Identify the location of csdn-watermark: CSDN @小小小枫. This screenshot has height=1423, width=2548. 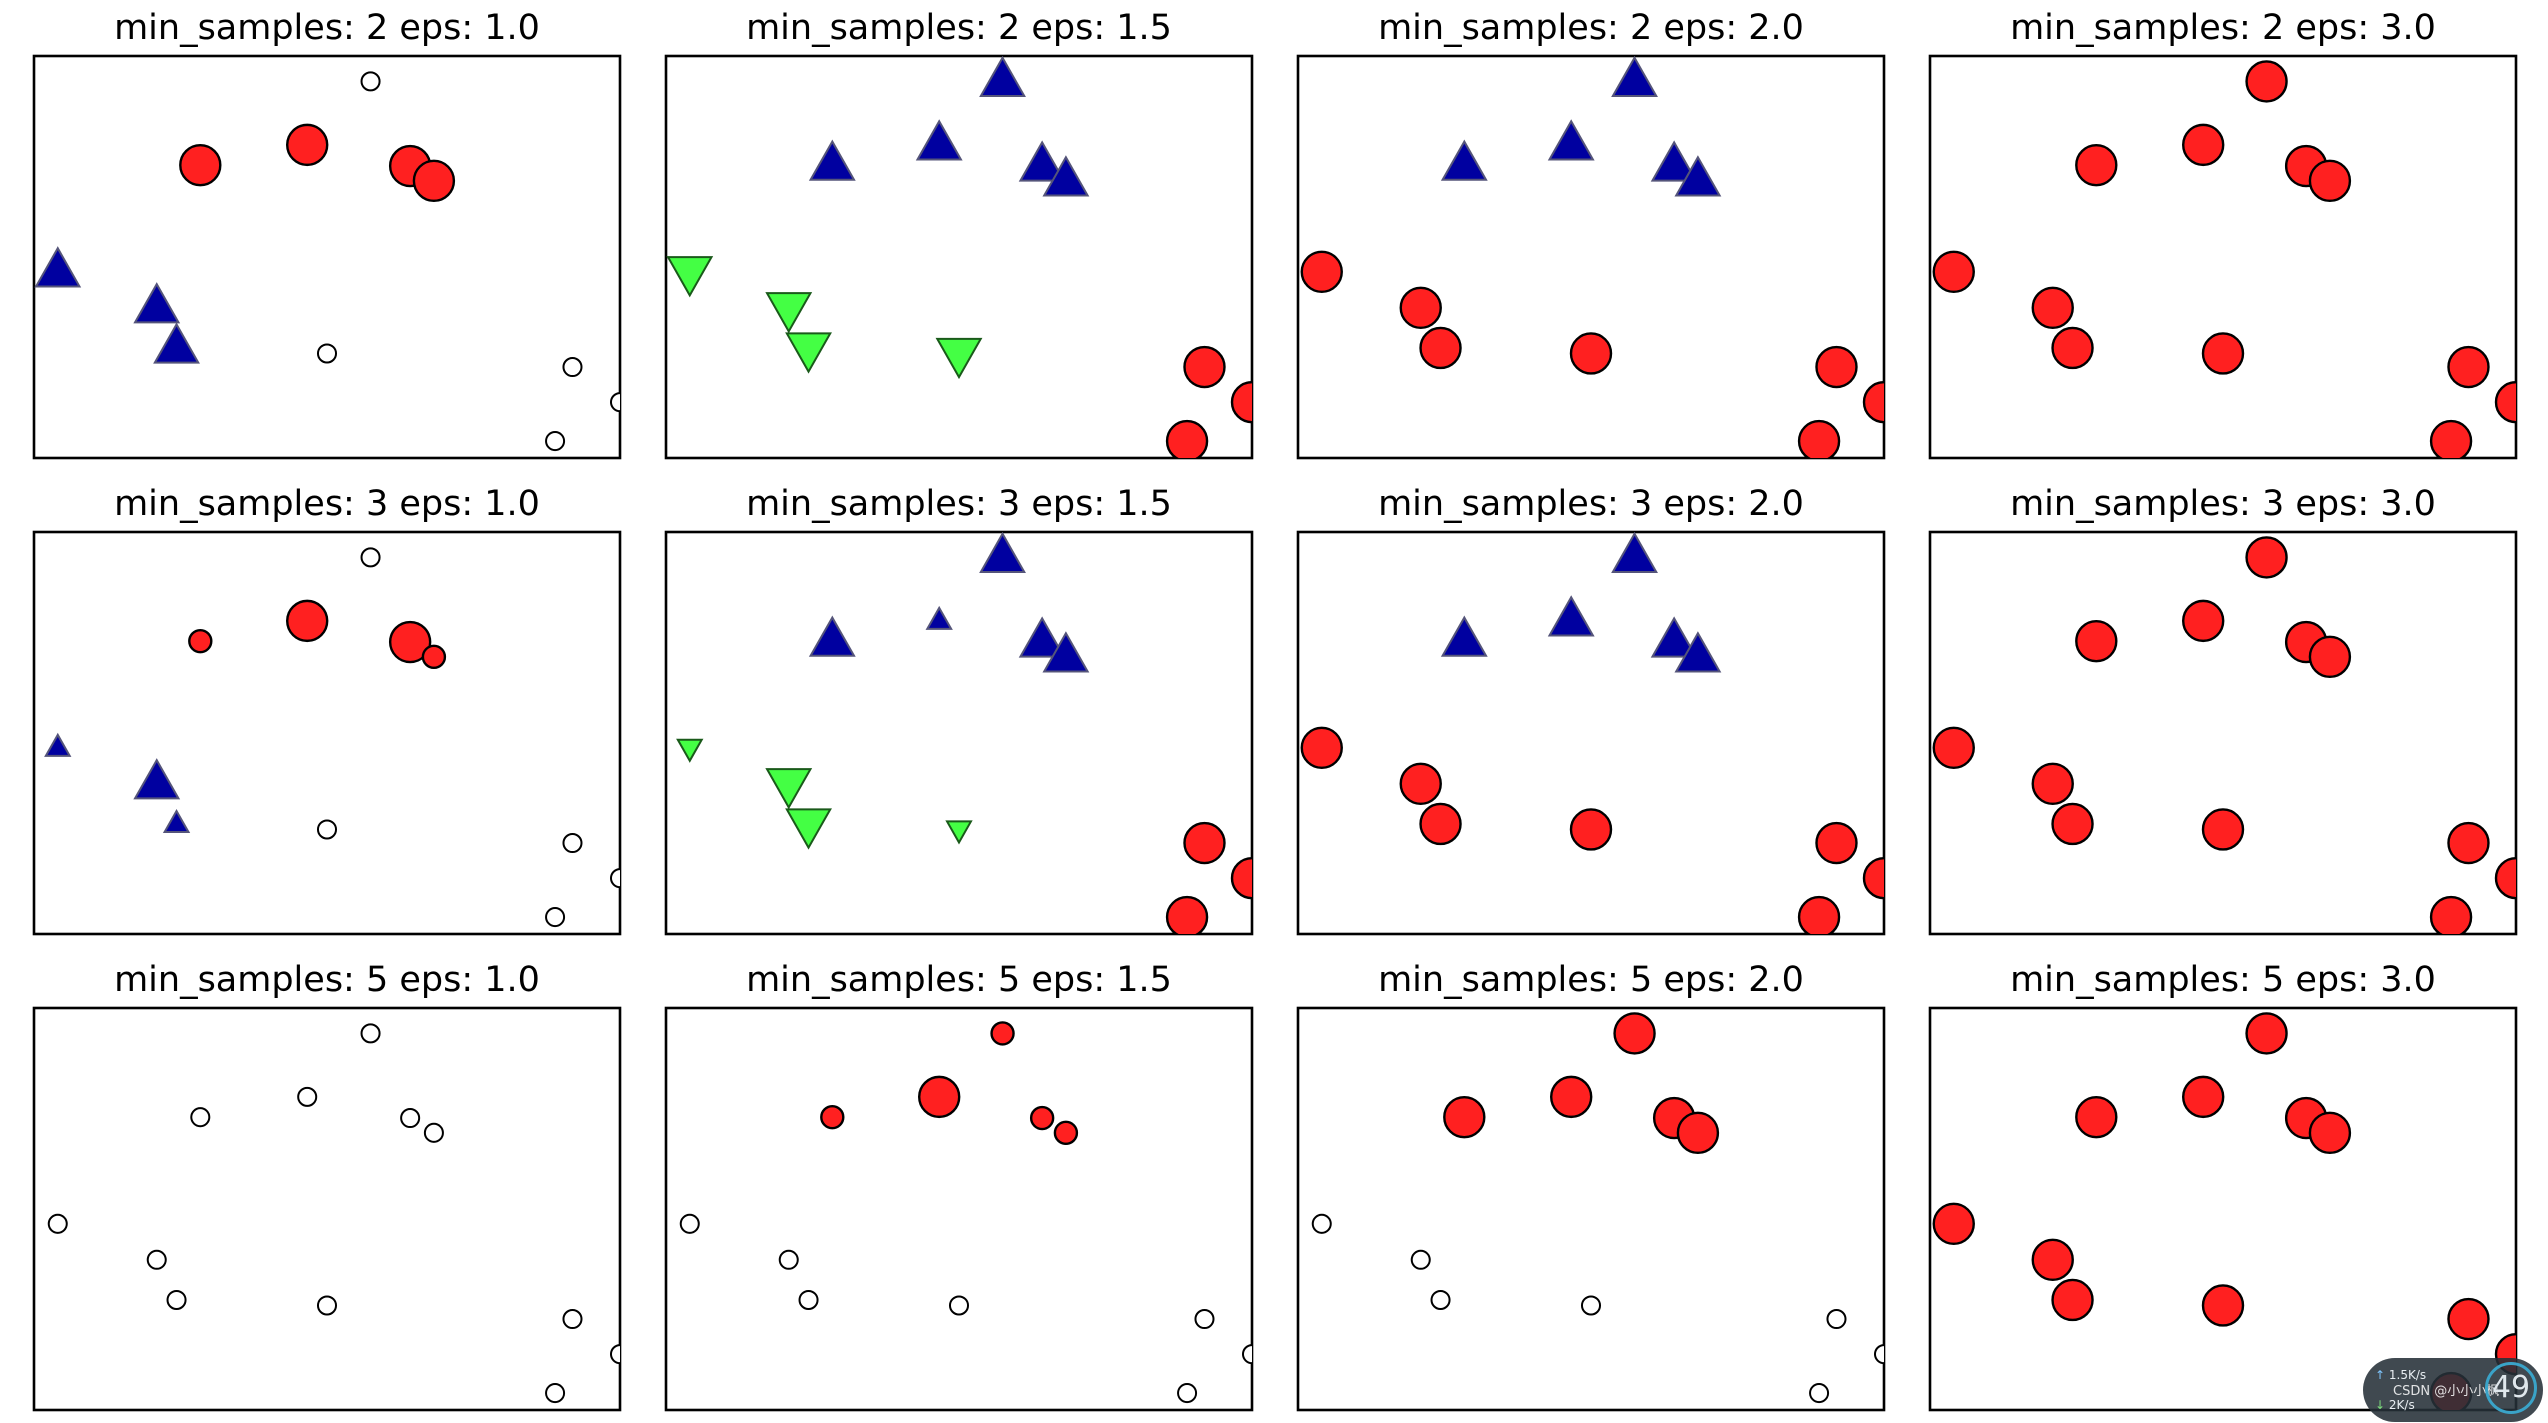
(2446, 1391).